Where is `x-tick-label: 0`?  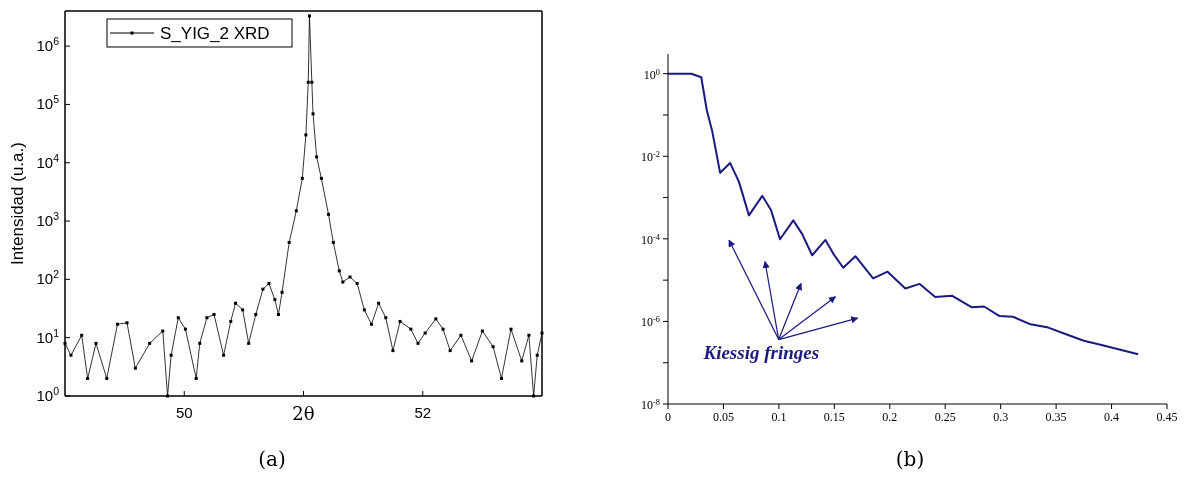
x-tick-label: 0 is located at coordinates (668, 417).